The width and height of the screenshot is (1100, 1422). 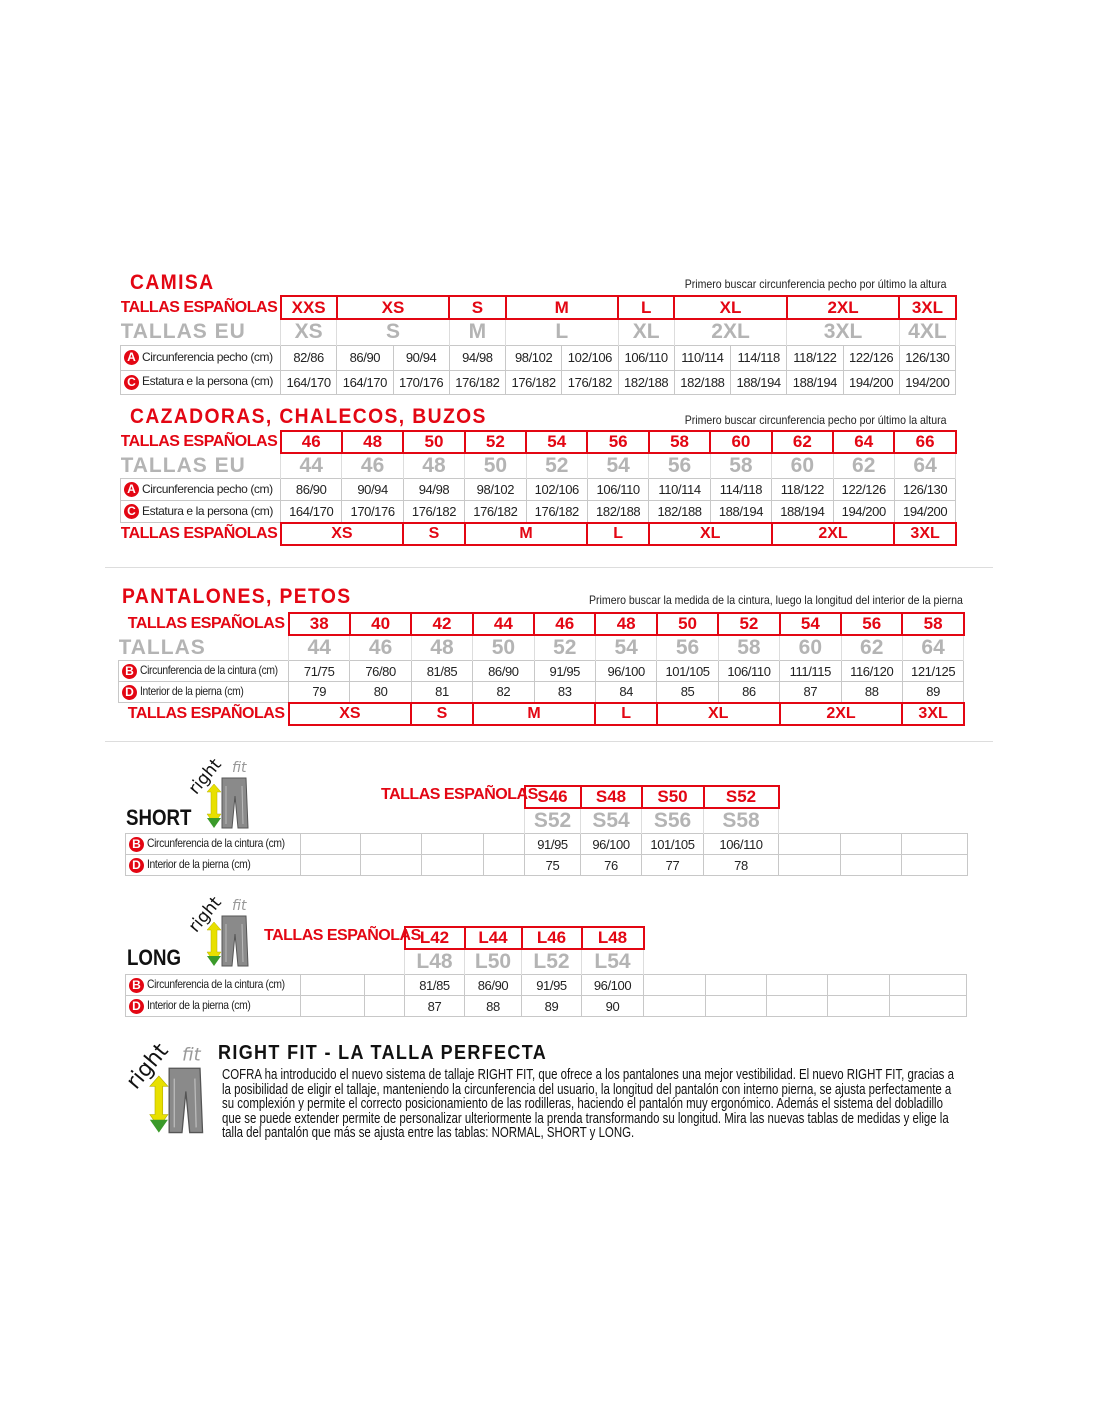 What do you see at coordinates (459, 794) in the screenshot?
I see `short-es-label: TALLAS ESPAÑOLAS` at bounding box center [459, 794].